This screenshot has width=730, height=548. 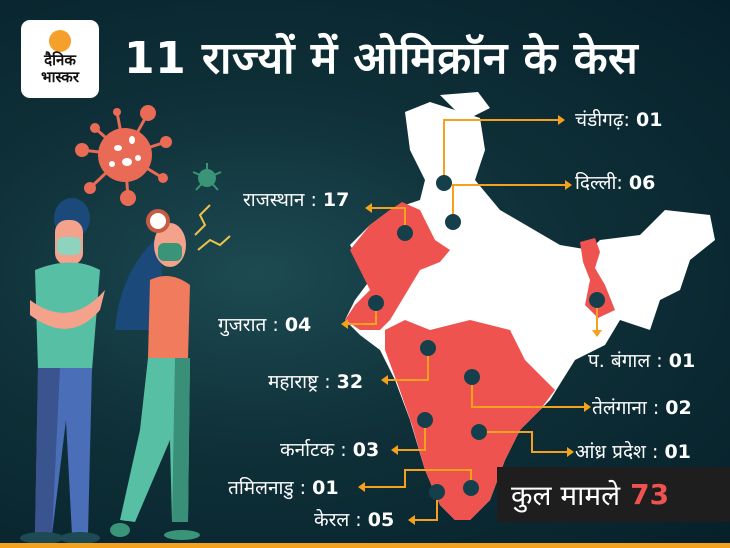 I want to click on man-illustration, so click(x=62, y=371).